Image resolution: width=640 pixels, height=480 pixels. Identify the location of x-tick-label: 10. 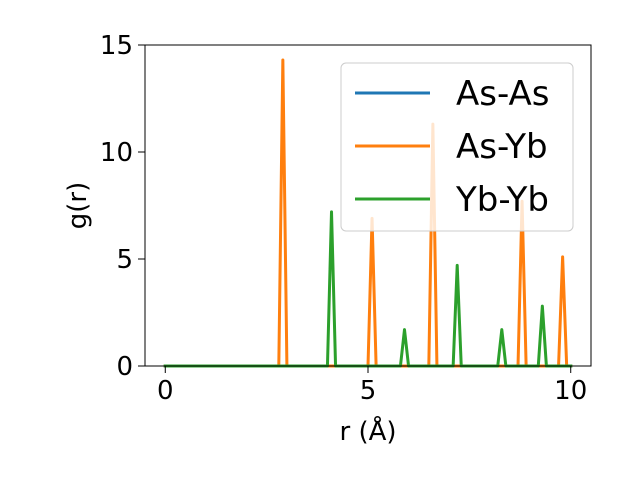
(570, 391).